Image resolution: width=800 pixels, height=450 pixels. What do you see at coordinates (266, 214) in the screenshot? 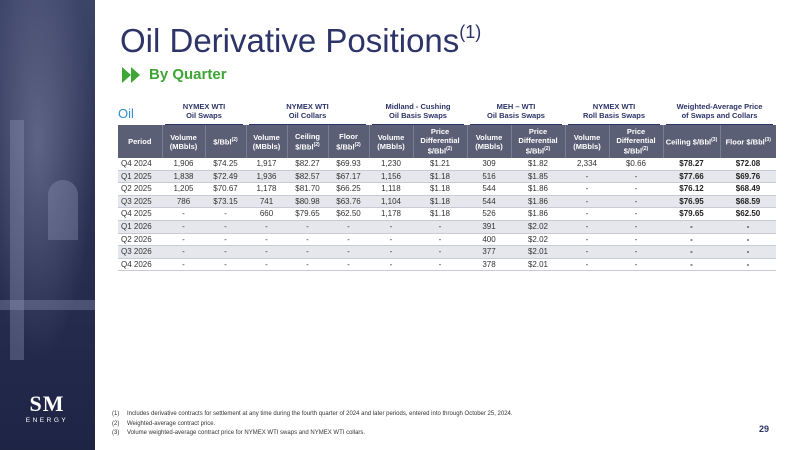
I see `table-cell: 660` at bounding box center [266, 214].